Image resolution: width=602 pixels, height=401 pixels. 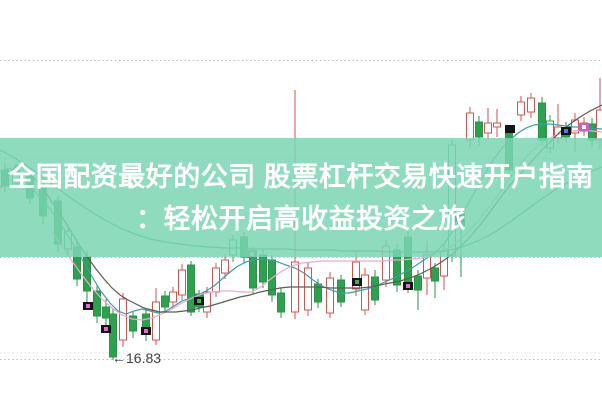 What do you see at coordinates (301, 218) in the screenshot?
I see `headline-line-2: ：轻松开启高收益投资之旅` at bounding box center [301, 218].